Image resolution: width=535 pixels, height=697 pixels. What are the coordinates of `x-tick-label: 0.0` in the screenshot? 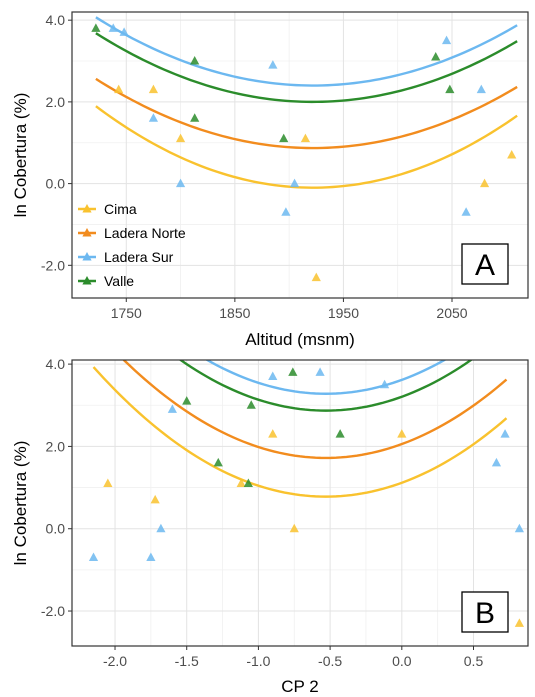 It's located at (402, 661).